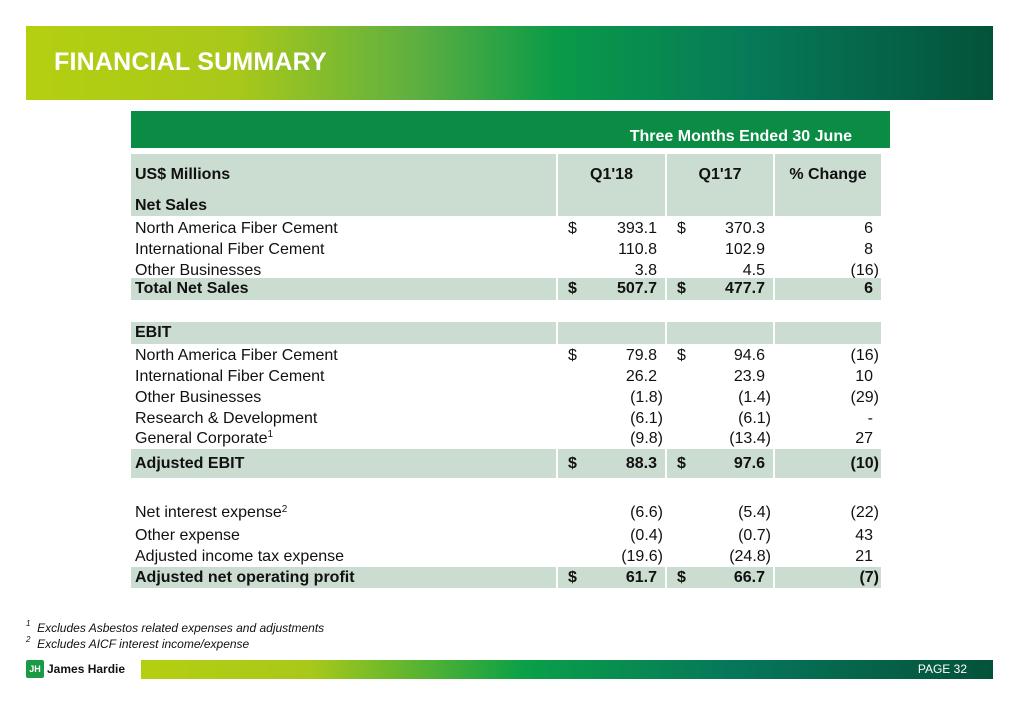  I want to click on value: 21, so click(864, 556).